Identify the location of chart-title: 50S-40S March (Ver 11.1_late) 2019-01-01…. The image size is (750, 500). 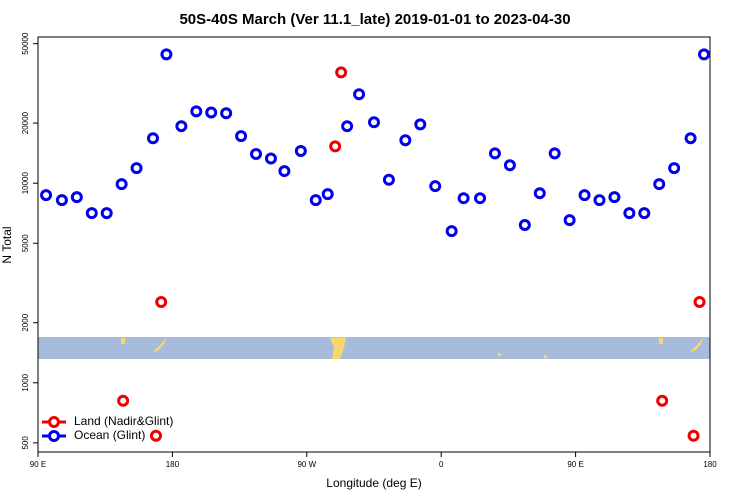
(374, 19).